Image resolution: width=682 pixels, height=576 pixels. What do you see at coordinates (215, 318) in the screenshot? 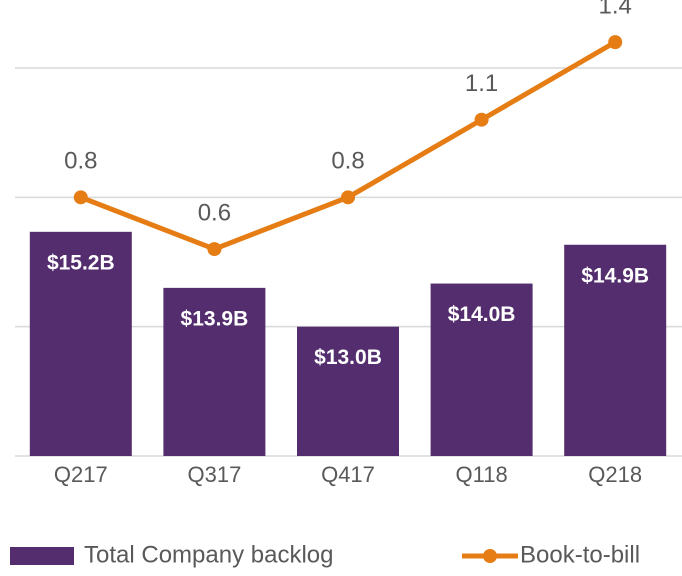
I see `bar-value-label: $13.9B` at bounding box center [215, 318].